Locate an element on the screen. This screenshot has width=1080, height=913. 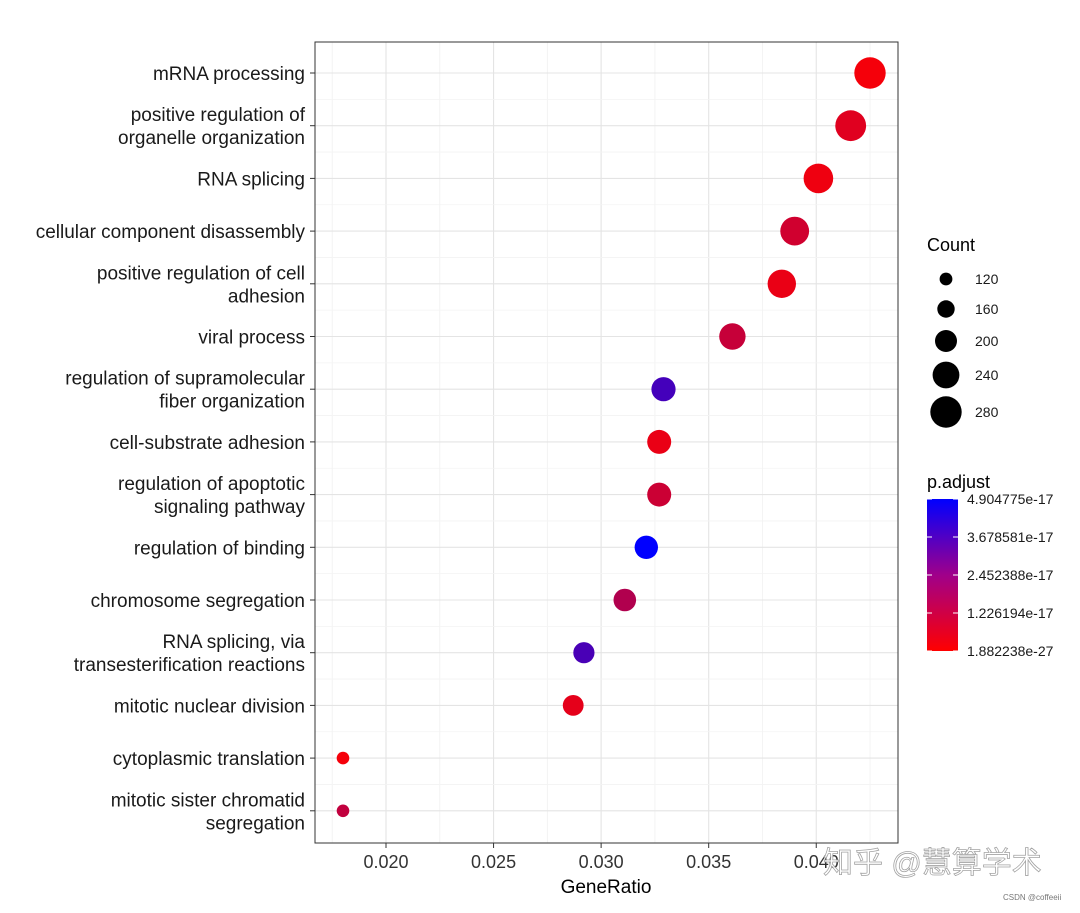
x-tick-label: 0.030 is located at coordinates (601, 862).